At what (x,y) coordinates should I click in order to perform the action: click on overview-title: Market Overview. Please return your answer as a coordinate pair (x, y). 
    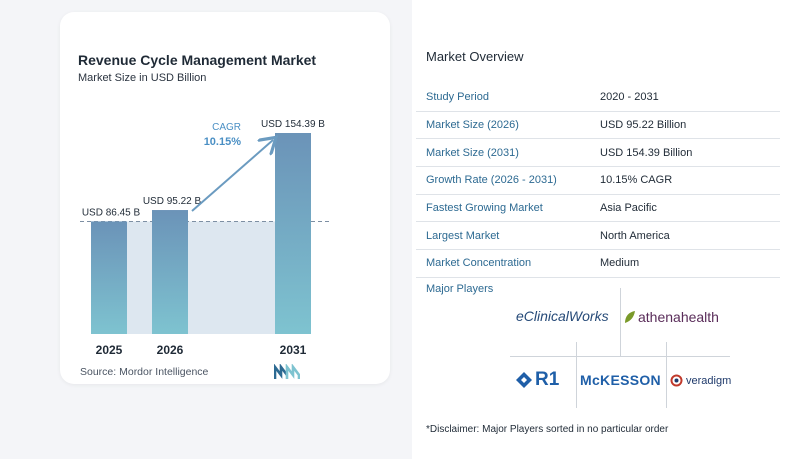
    Looking at the image, I should click on (475, 56).